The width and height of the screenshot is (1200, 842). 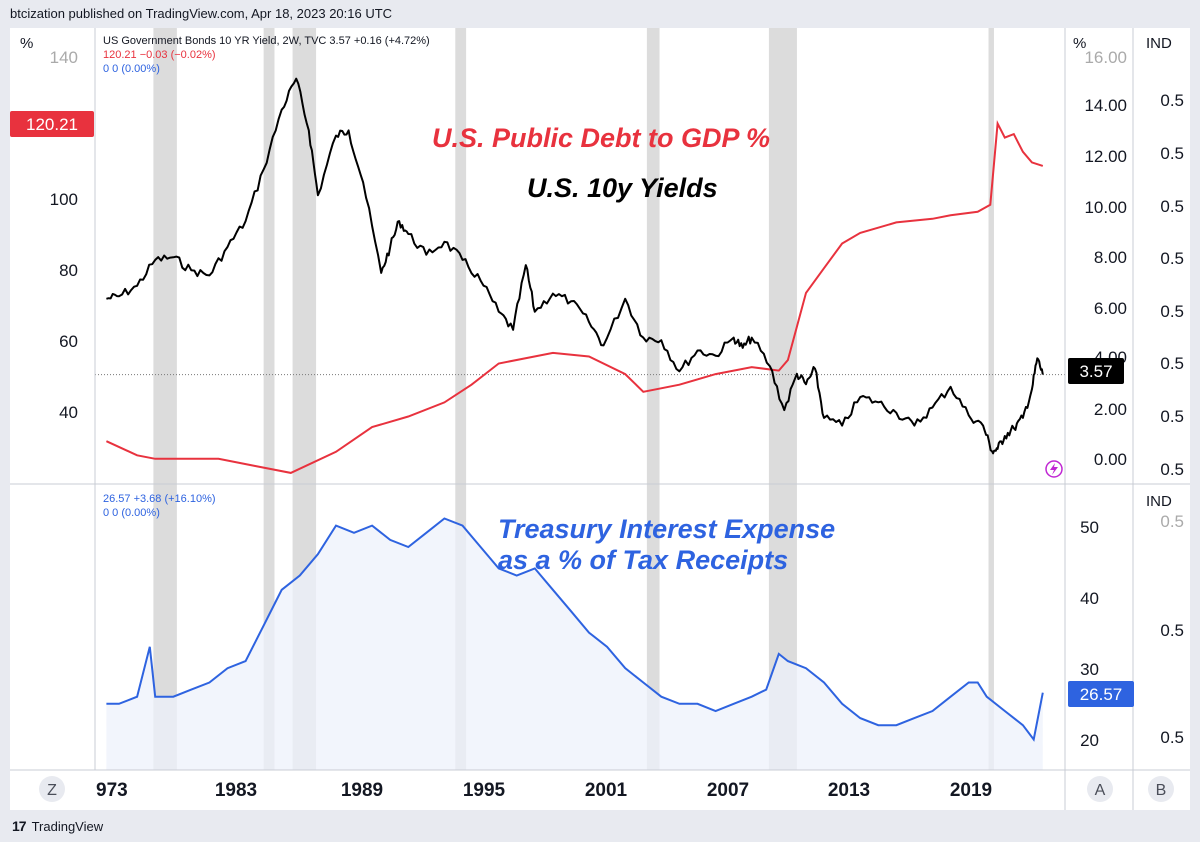 What do you see at coordinates (643, 560) in the screenshot?
I see `interest-annotation-line2: as a % of Tax Receipts` at bounding box center [643, 560].